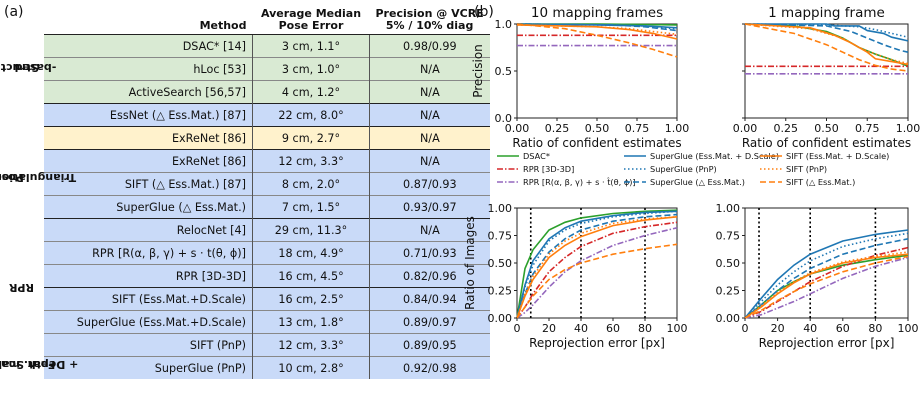 Image resolution: width=924 pixels, height=411 pixels. I want to click on header-precision-line2: 5% / 10% diag, so click(429, 25).